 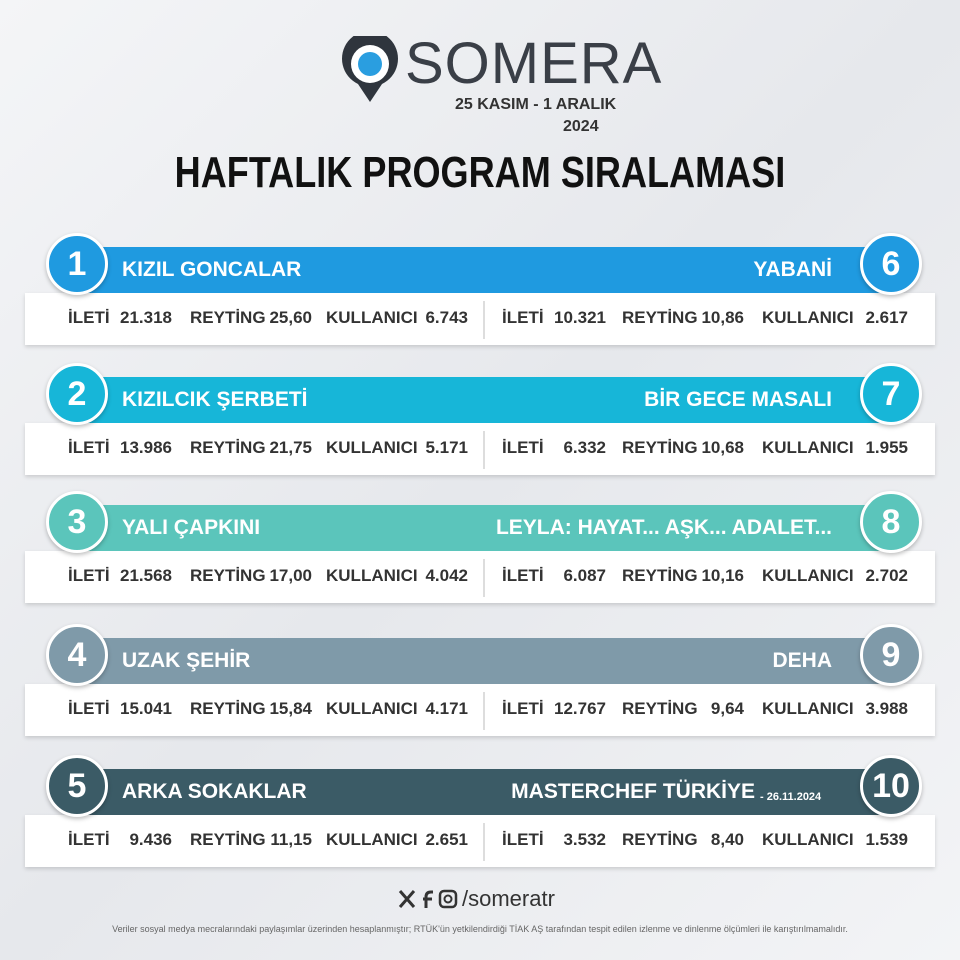 What do you see at coordinates (146, 575) in the screenshot?
I see `stat-value: 21.568` at bounding box center [146, 575].